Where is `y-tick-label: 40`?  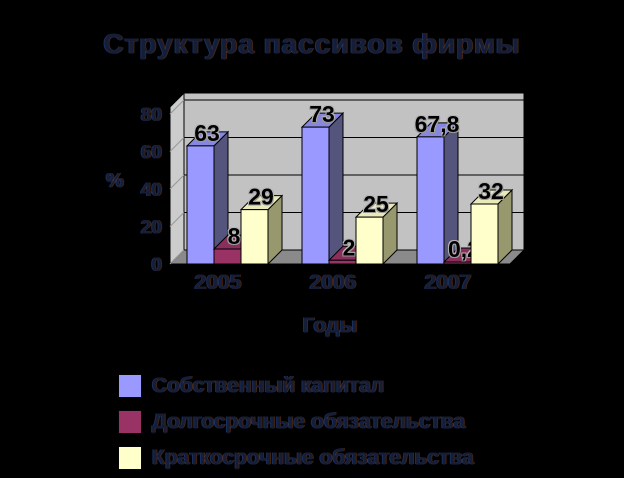
y-tick-label: 40 is located at coordinates (151, 190).